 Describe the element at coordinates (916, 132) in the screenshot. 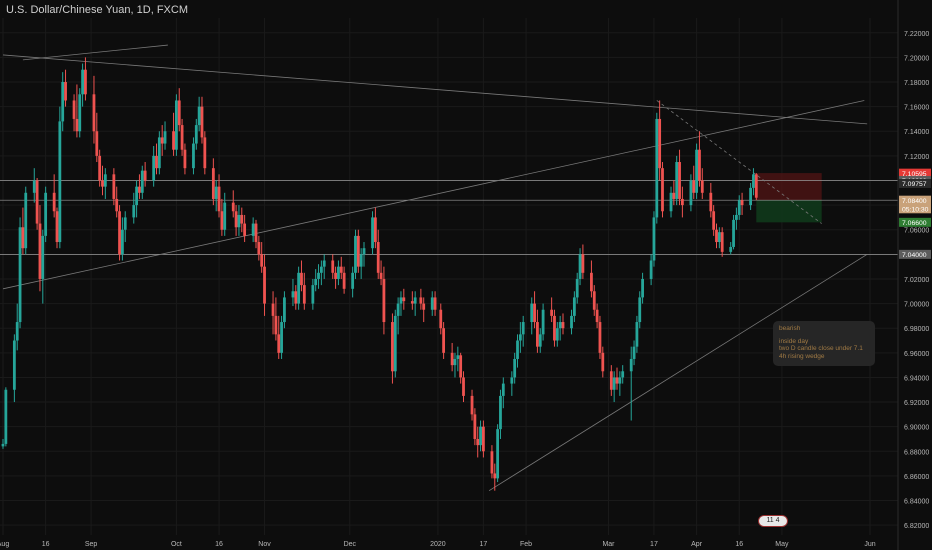

I see `price-tick-label: 7.14000` at that location.